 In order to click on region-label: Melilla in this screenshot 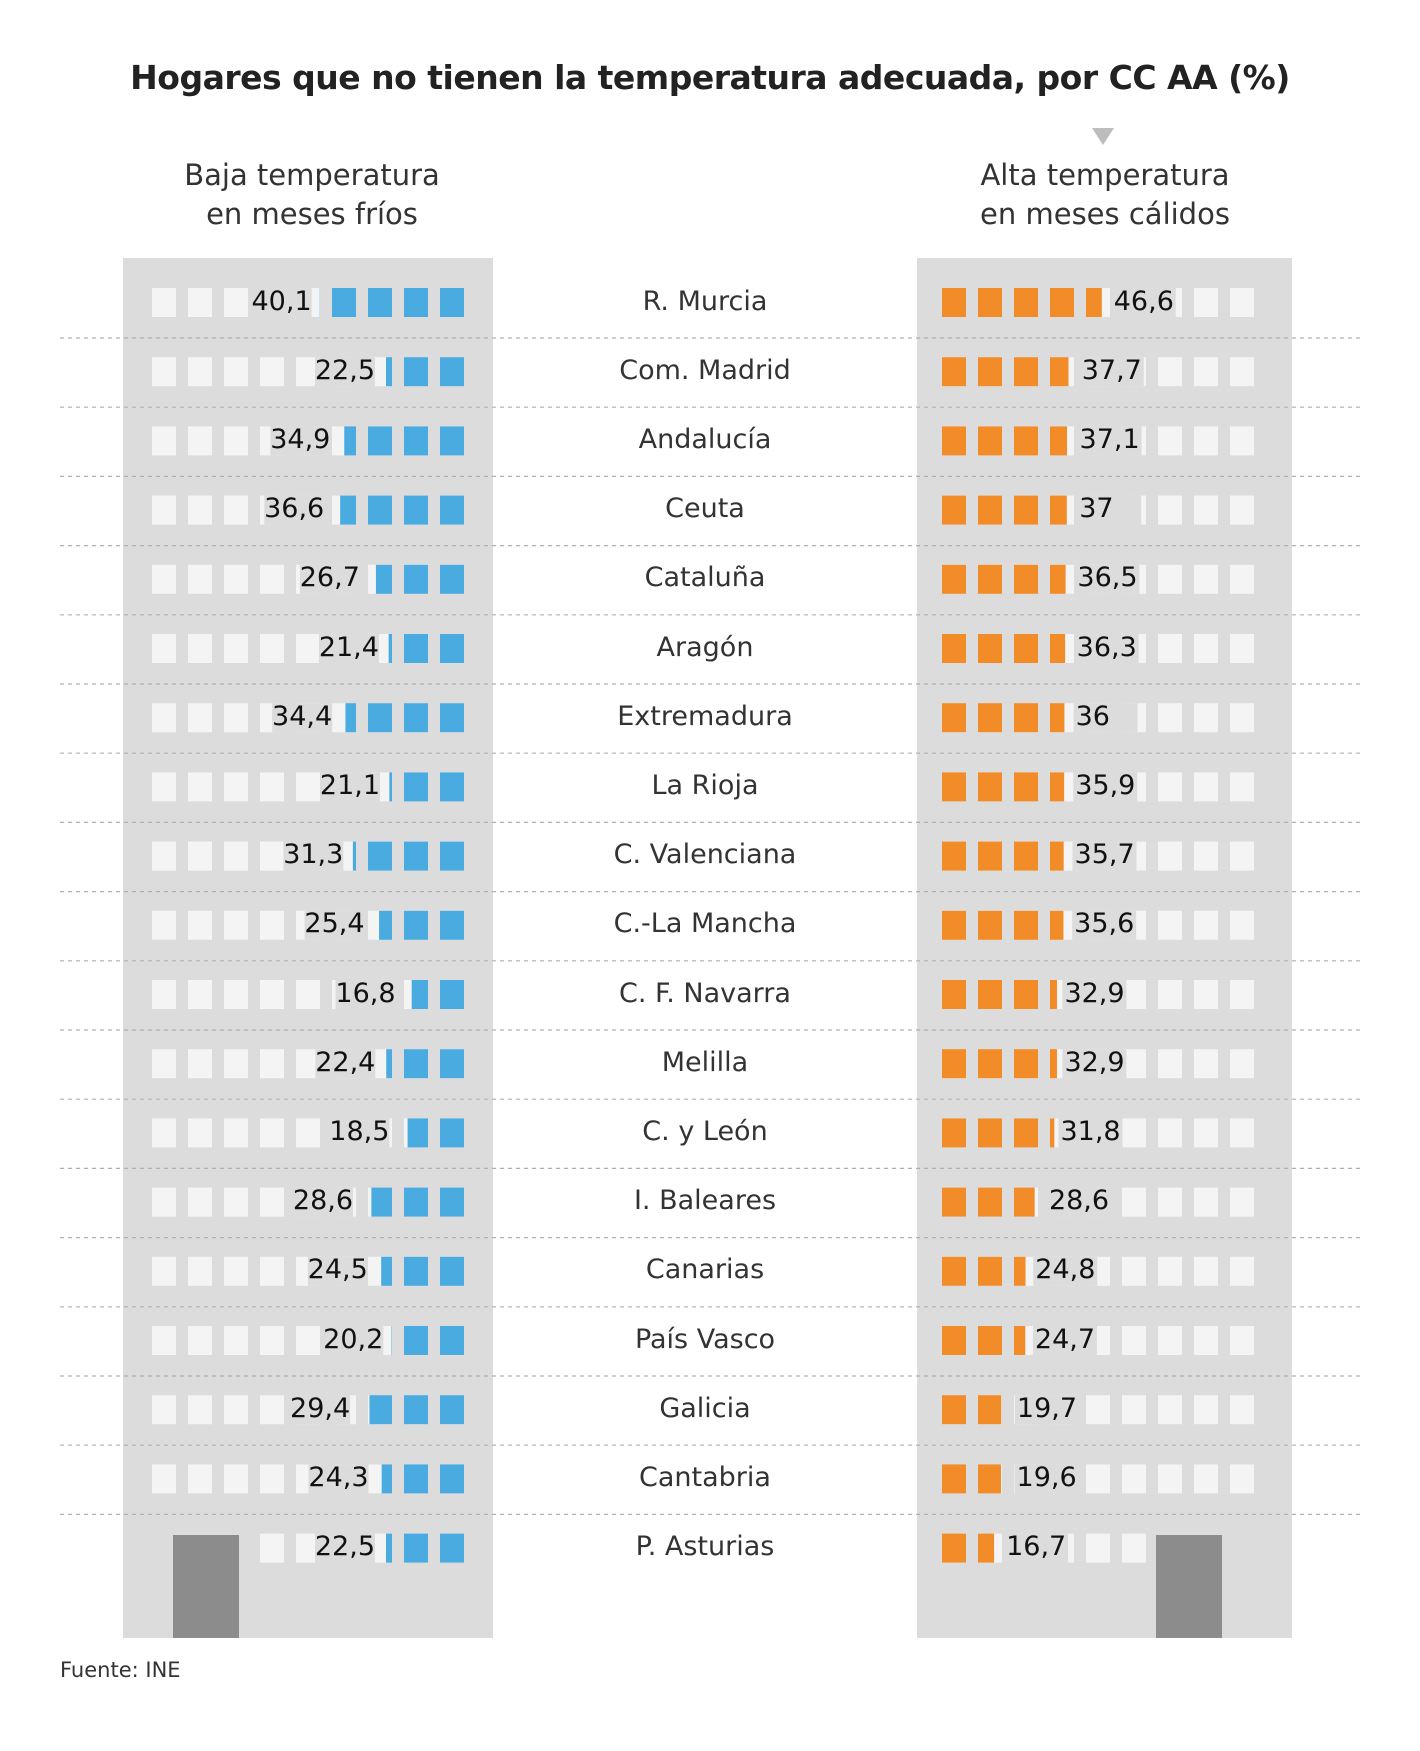, I will do `click(705, 1062)`.